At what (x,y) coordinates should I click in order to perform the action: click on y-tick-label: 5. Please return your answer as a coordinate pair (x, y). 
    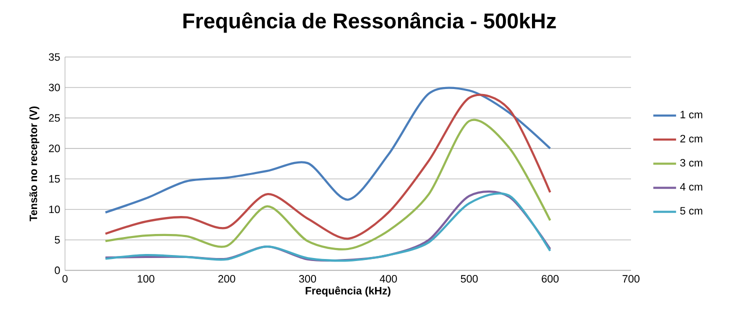
    Looking at the image, I should click on (57, 240).